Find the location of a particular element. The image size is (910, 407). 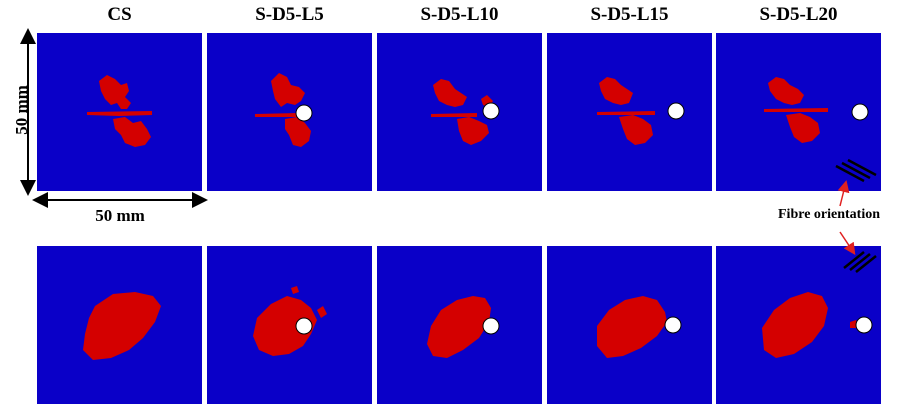

vertical-dimension-label: 50 mm is located at coordinates (21, 110).